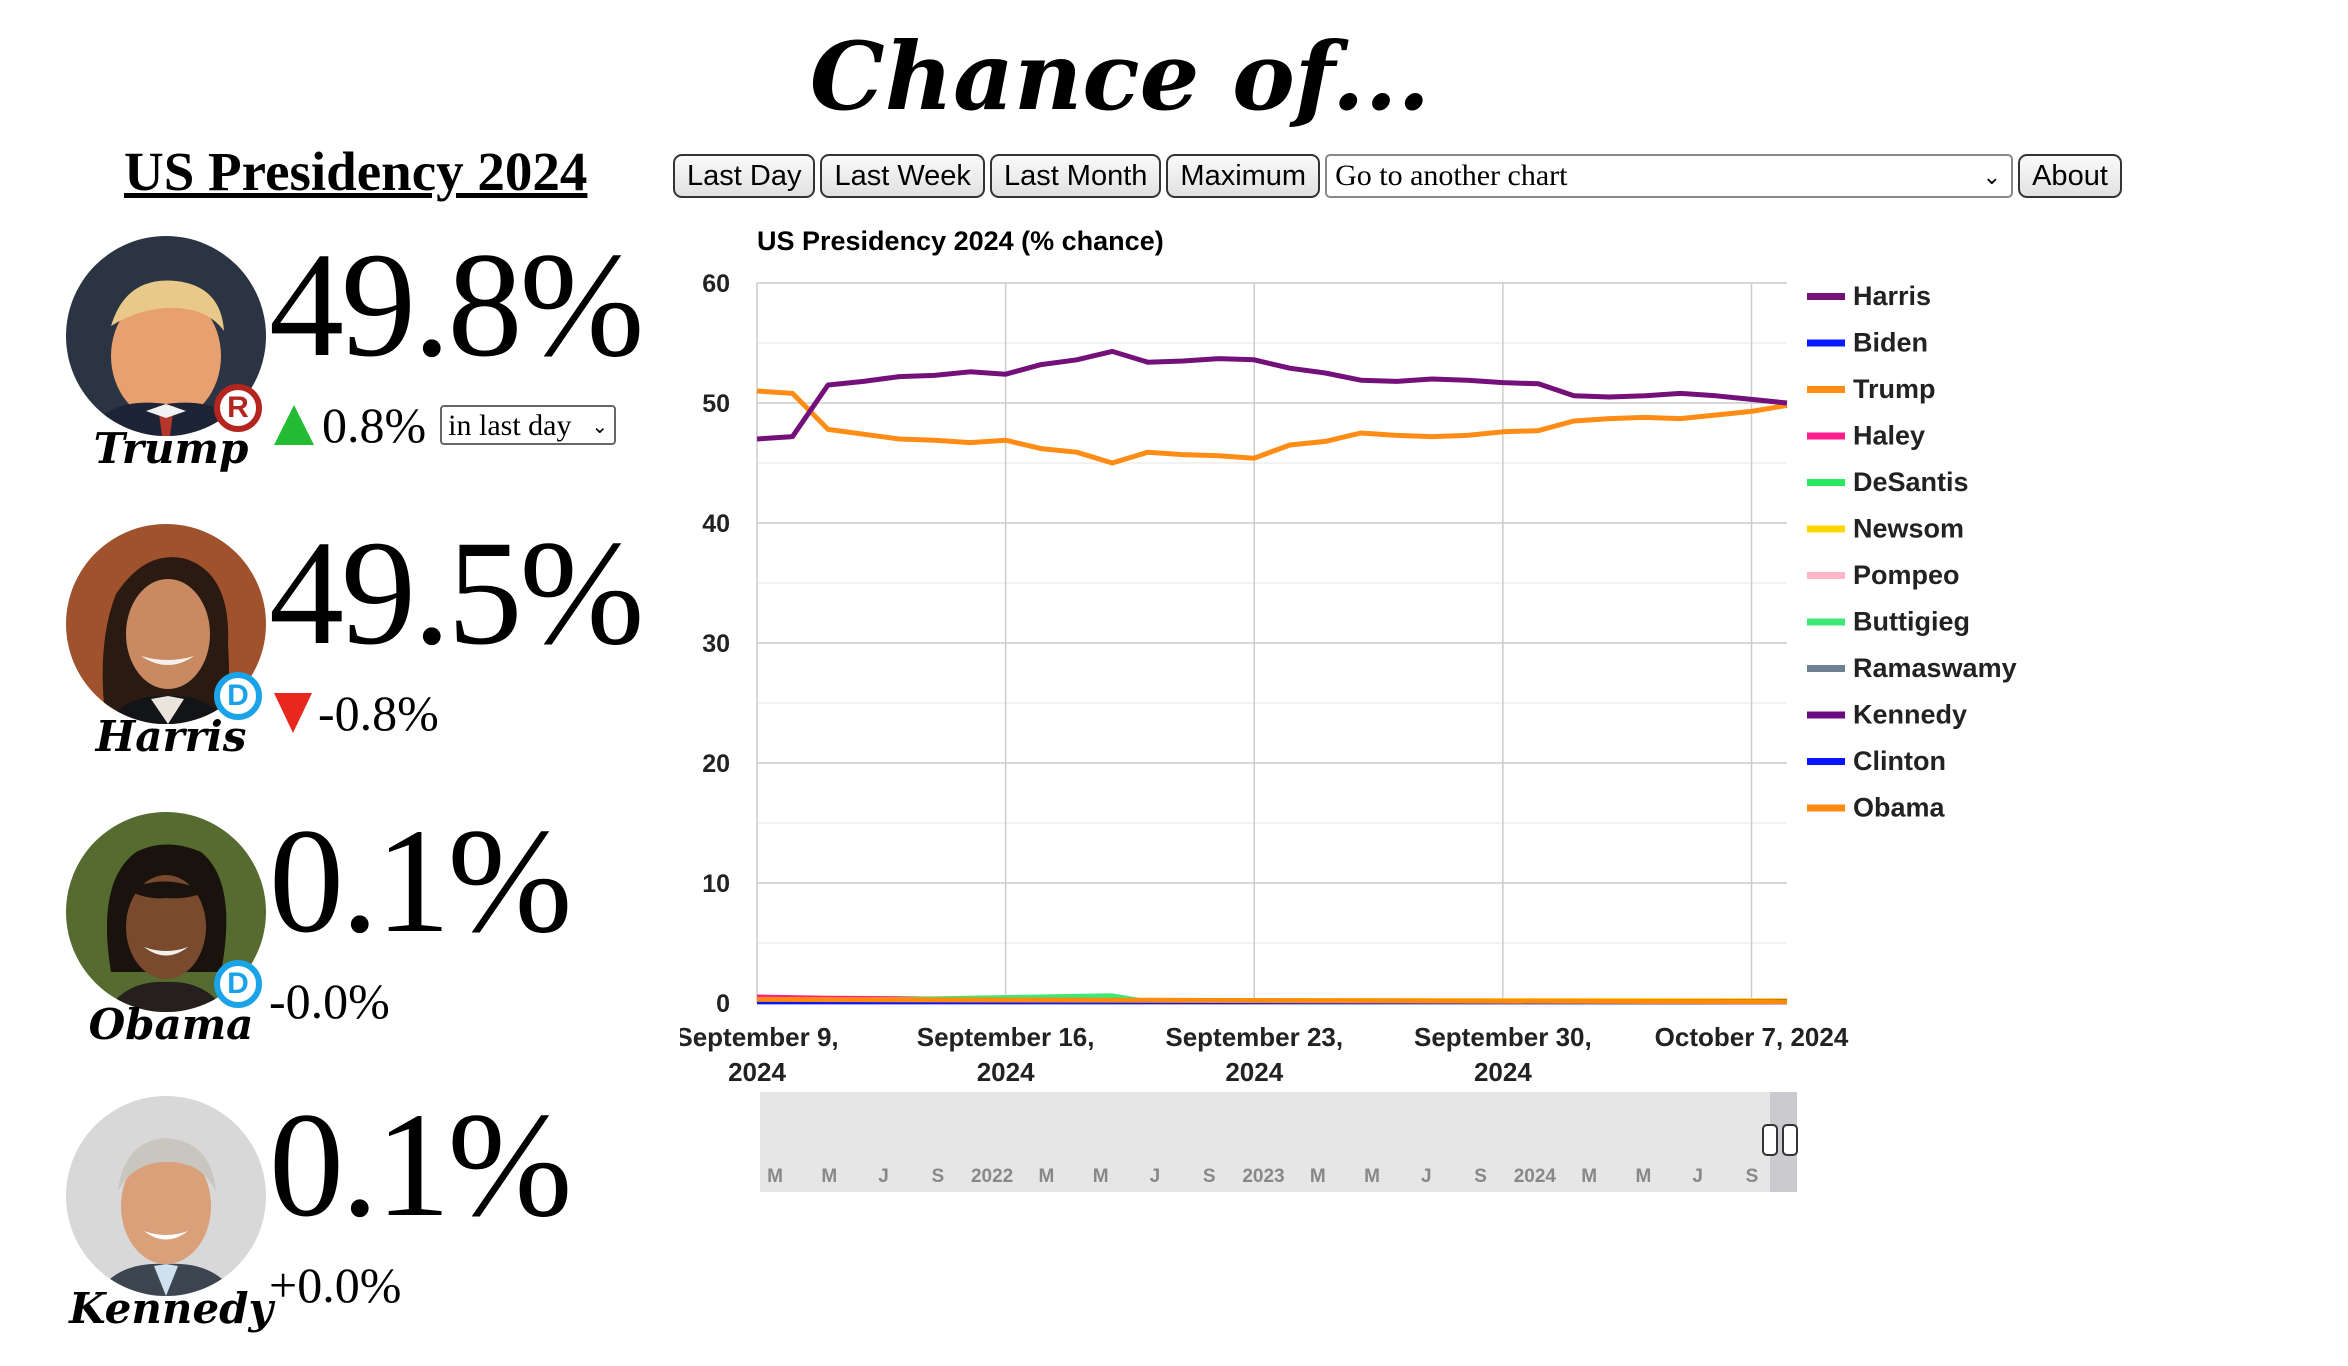 This screenshot has height=1366, width=2348. I want to click on change-value: -0.0%, so click(329, 1001).